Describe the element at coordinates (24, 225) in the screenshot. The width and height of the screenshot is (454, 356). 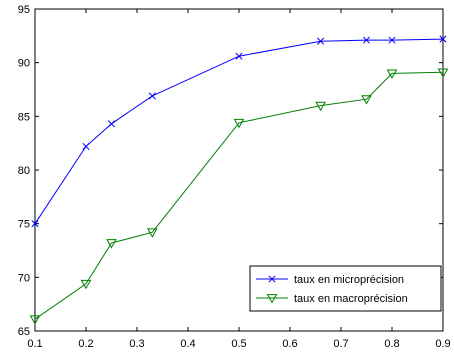
I see `y-tick-label: 75` at that location.